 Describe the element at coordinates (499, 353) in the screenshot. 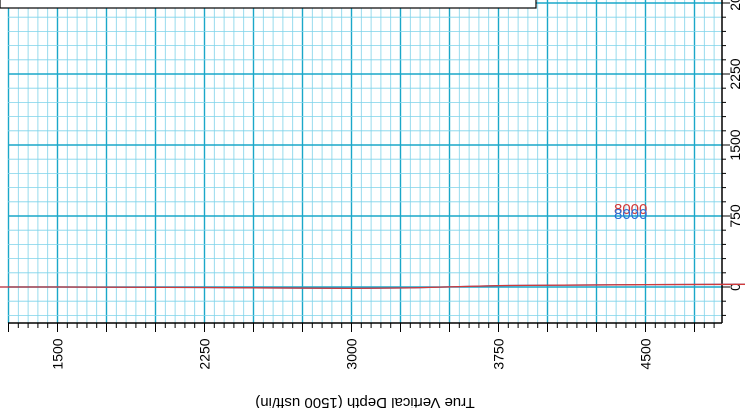

I see `x-tick-label: 3750` at that location.